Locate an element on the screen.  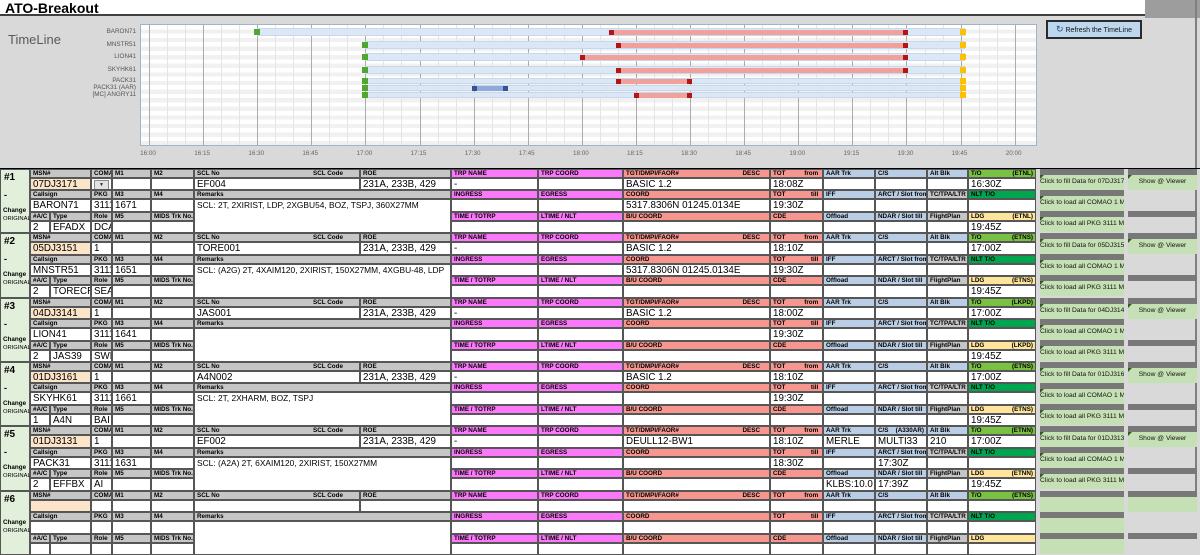
scl-no-cell: JAS001 is located at coordinates (277, 313).